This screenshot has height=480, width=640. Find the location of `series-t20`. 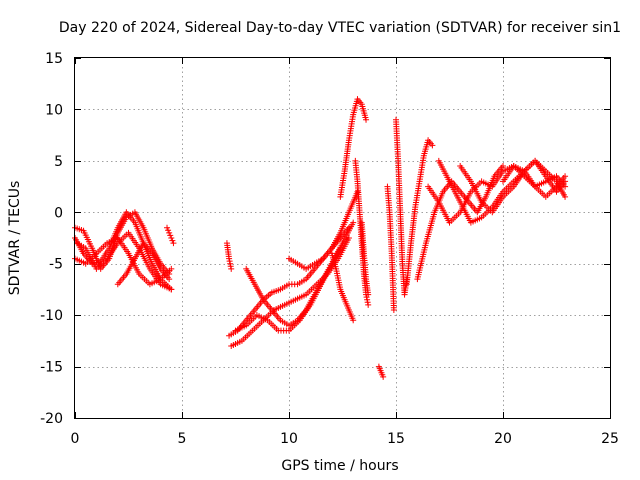

series-t20 is located at coordinates (419, 212).